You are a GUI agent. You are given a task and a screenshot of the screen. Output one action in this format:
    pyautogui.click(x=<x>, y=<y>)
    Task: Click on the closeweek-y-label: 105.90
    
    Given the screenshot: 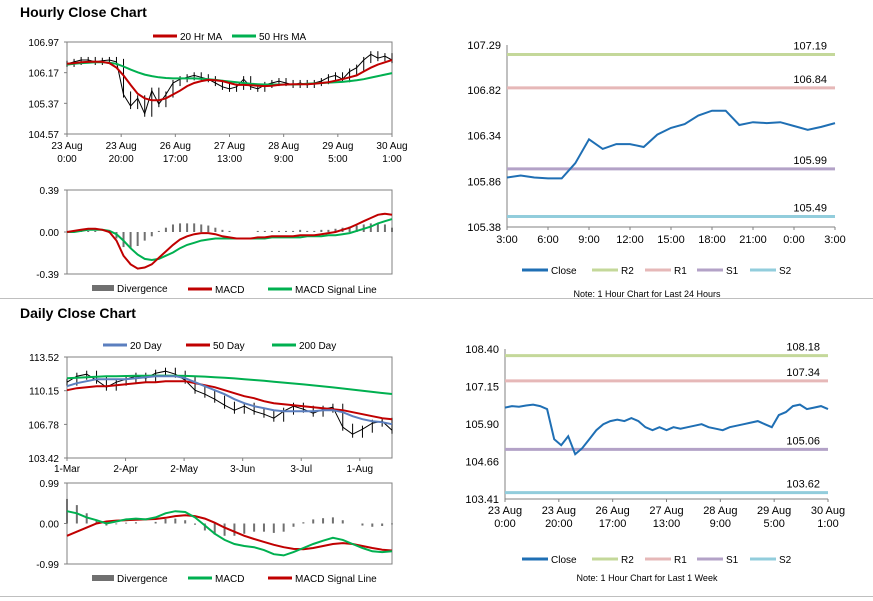 What is the action you would take?
    pyautogui.click(x=482, y=425)
    